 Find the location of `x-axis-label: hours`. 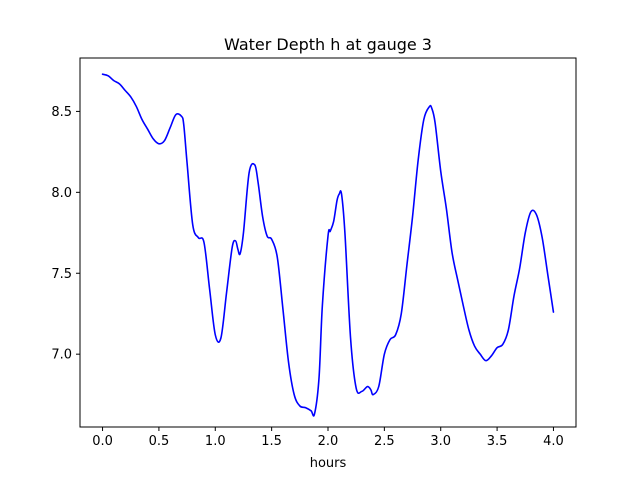

x-axis-label: hours is located at coordinates (328, 463).